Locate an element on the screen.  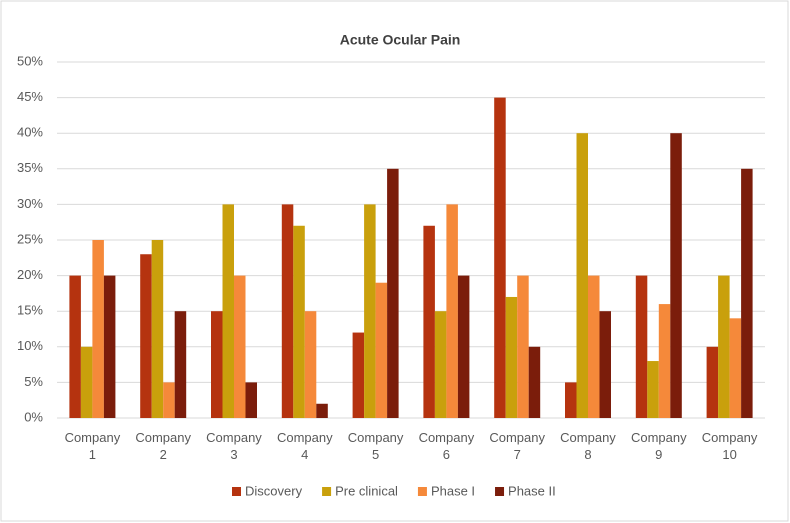
x-tick-label: Company 3 is located at coordinates (234, 446).